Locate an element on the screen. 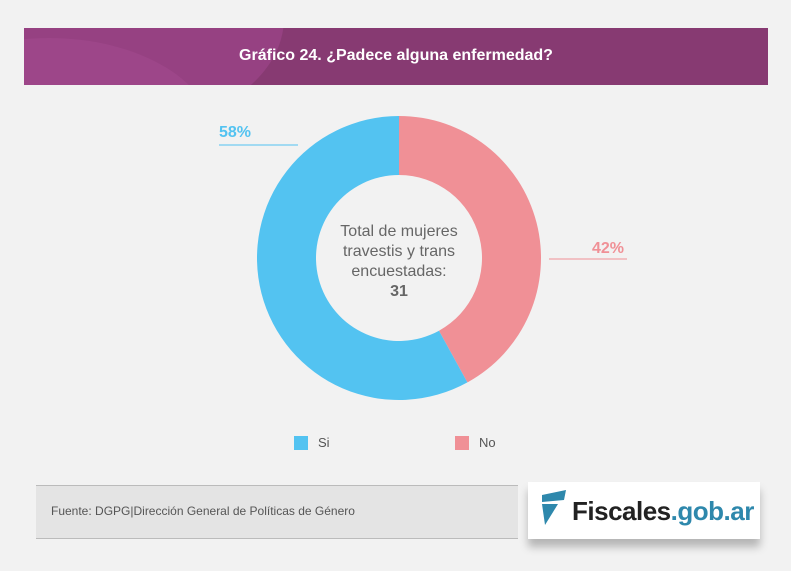  legend-item-no: No is located at coordinates (475, 442).